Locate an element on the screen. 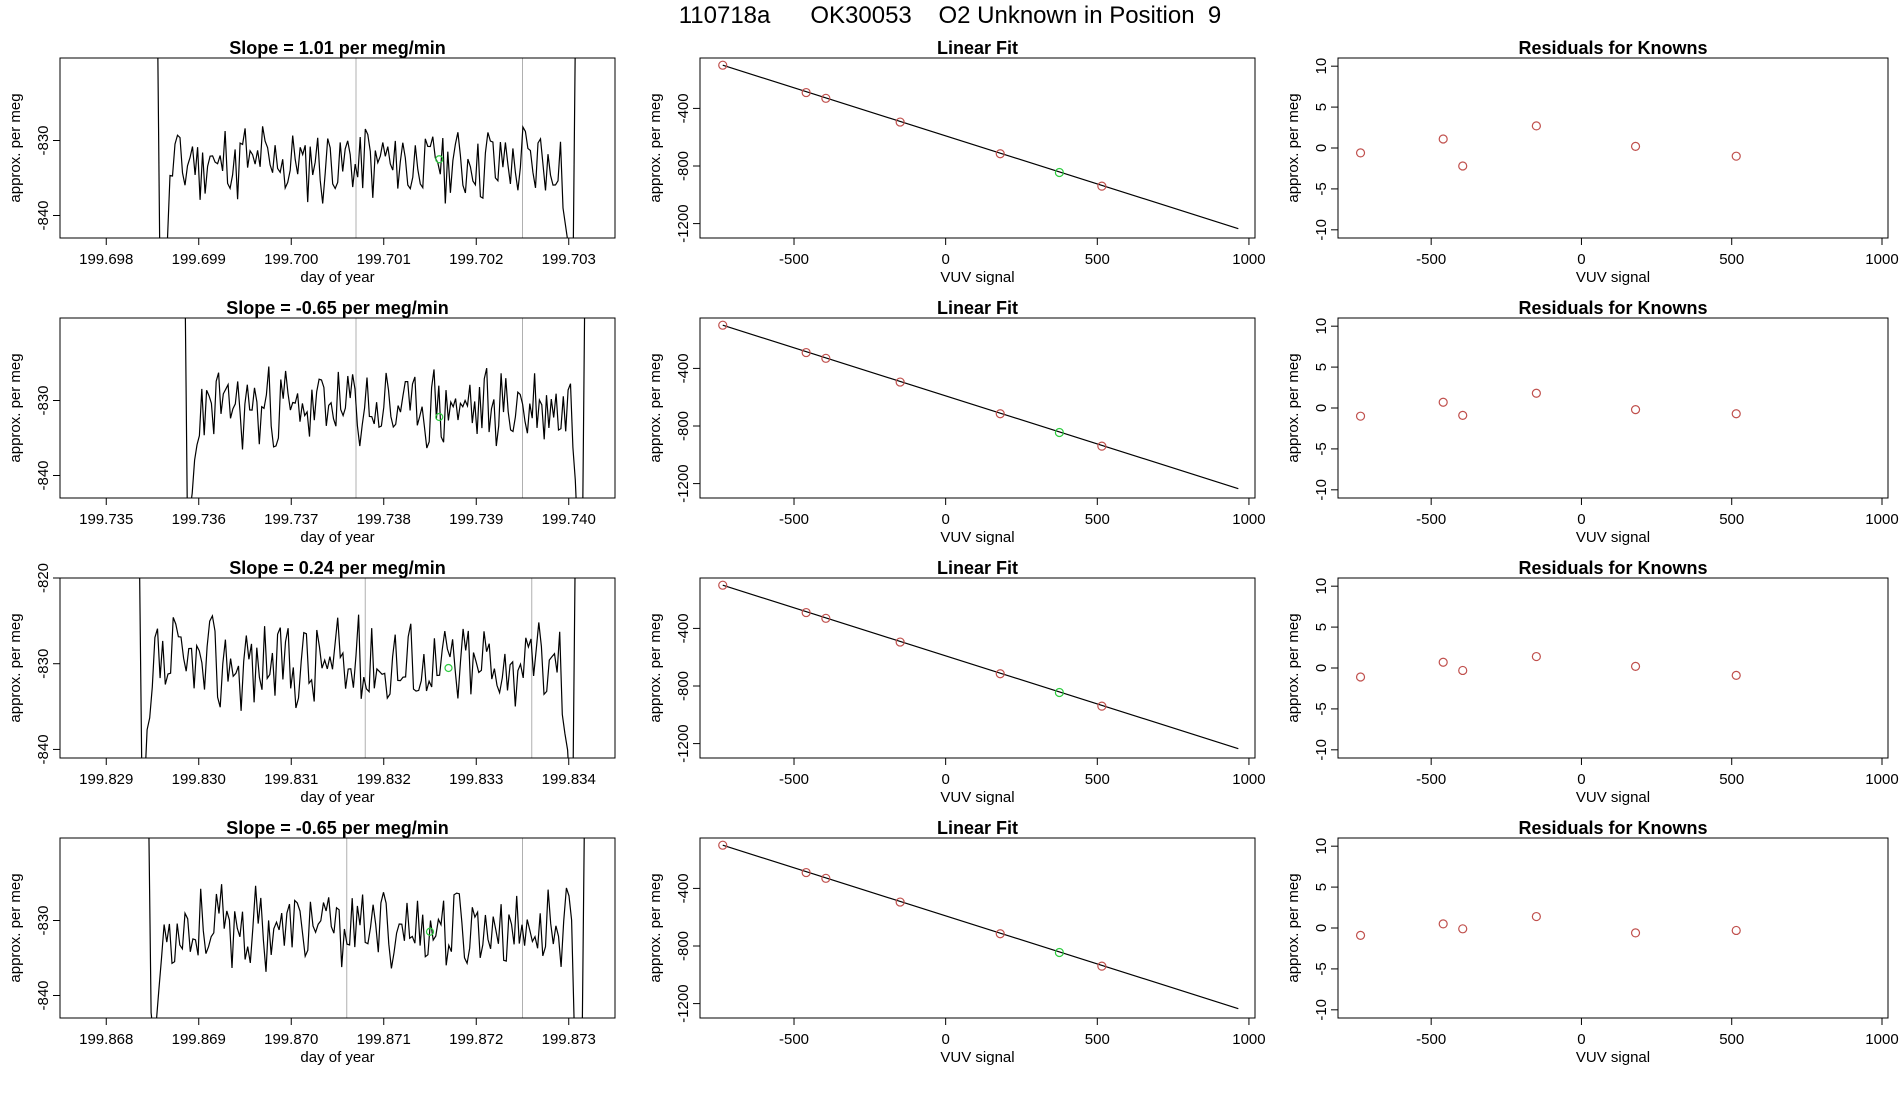  x-axis-label: day of year is located at coordinates (337, 277).